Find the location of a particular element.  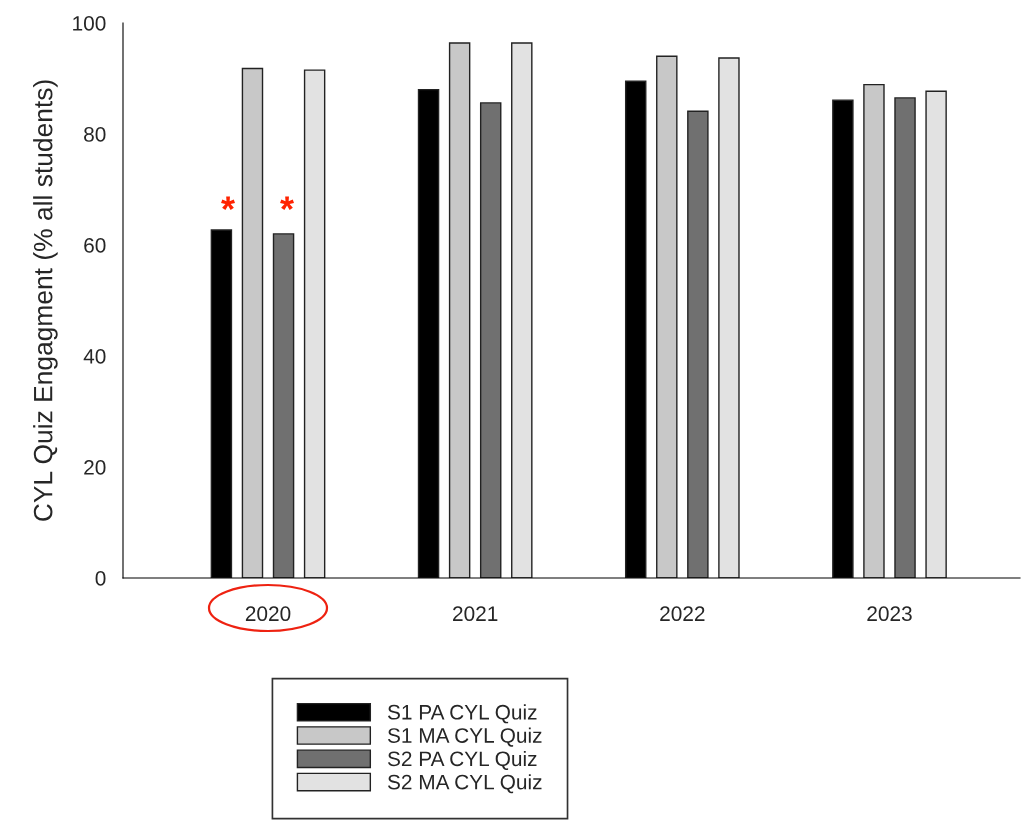

legend-label: S1 MA CYL Quiz is located at coordinates (464, 737).